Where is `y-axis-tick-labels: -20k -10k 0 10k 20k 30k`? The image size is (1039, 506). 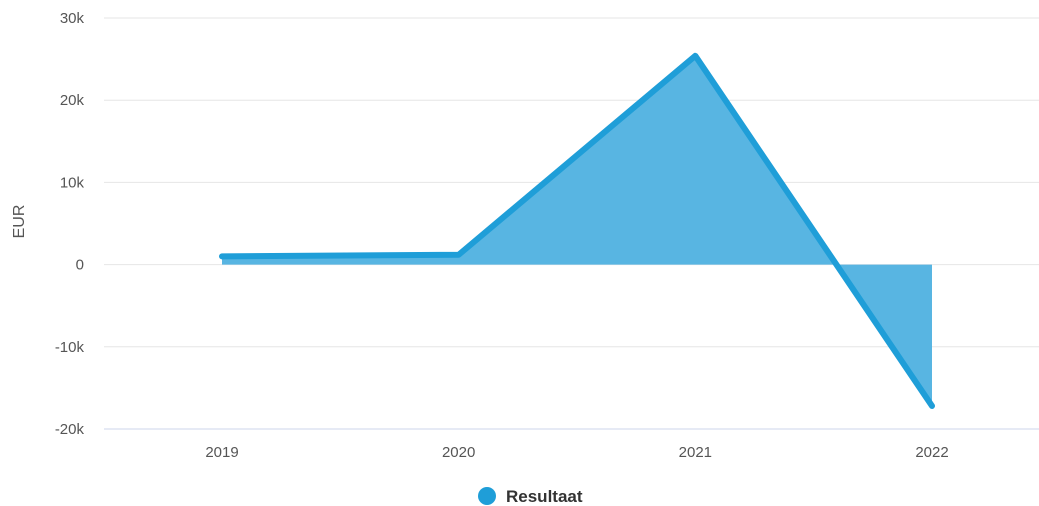 y-axis-tick-labels: -20k -10k 0 10k 20k 30k is located at coordinates (70, 224).